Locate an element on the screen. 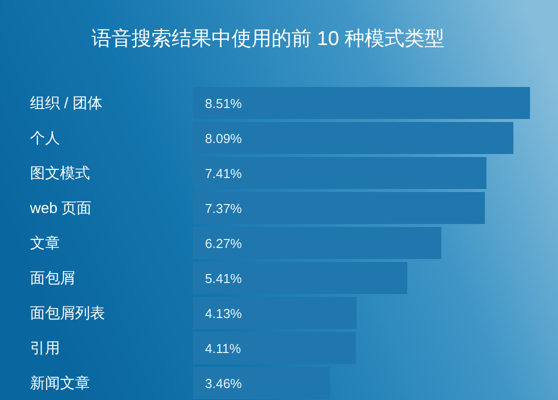  y-tick-label: 图文模式 is located at coordinates (60, 173).